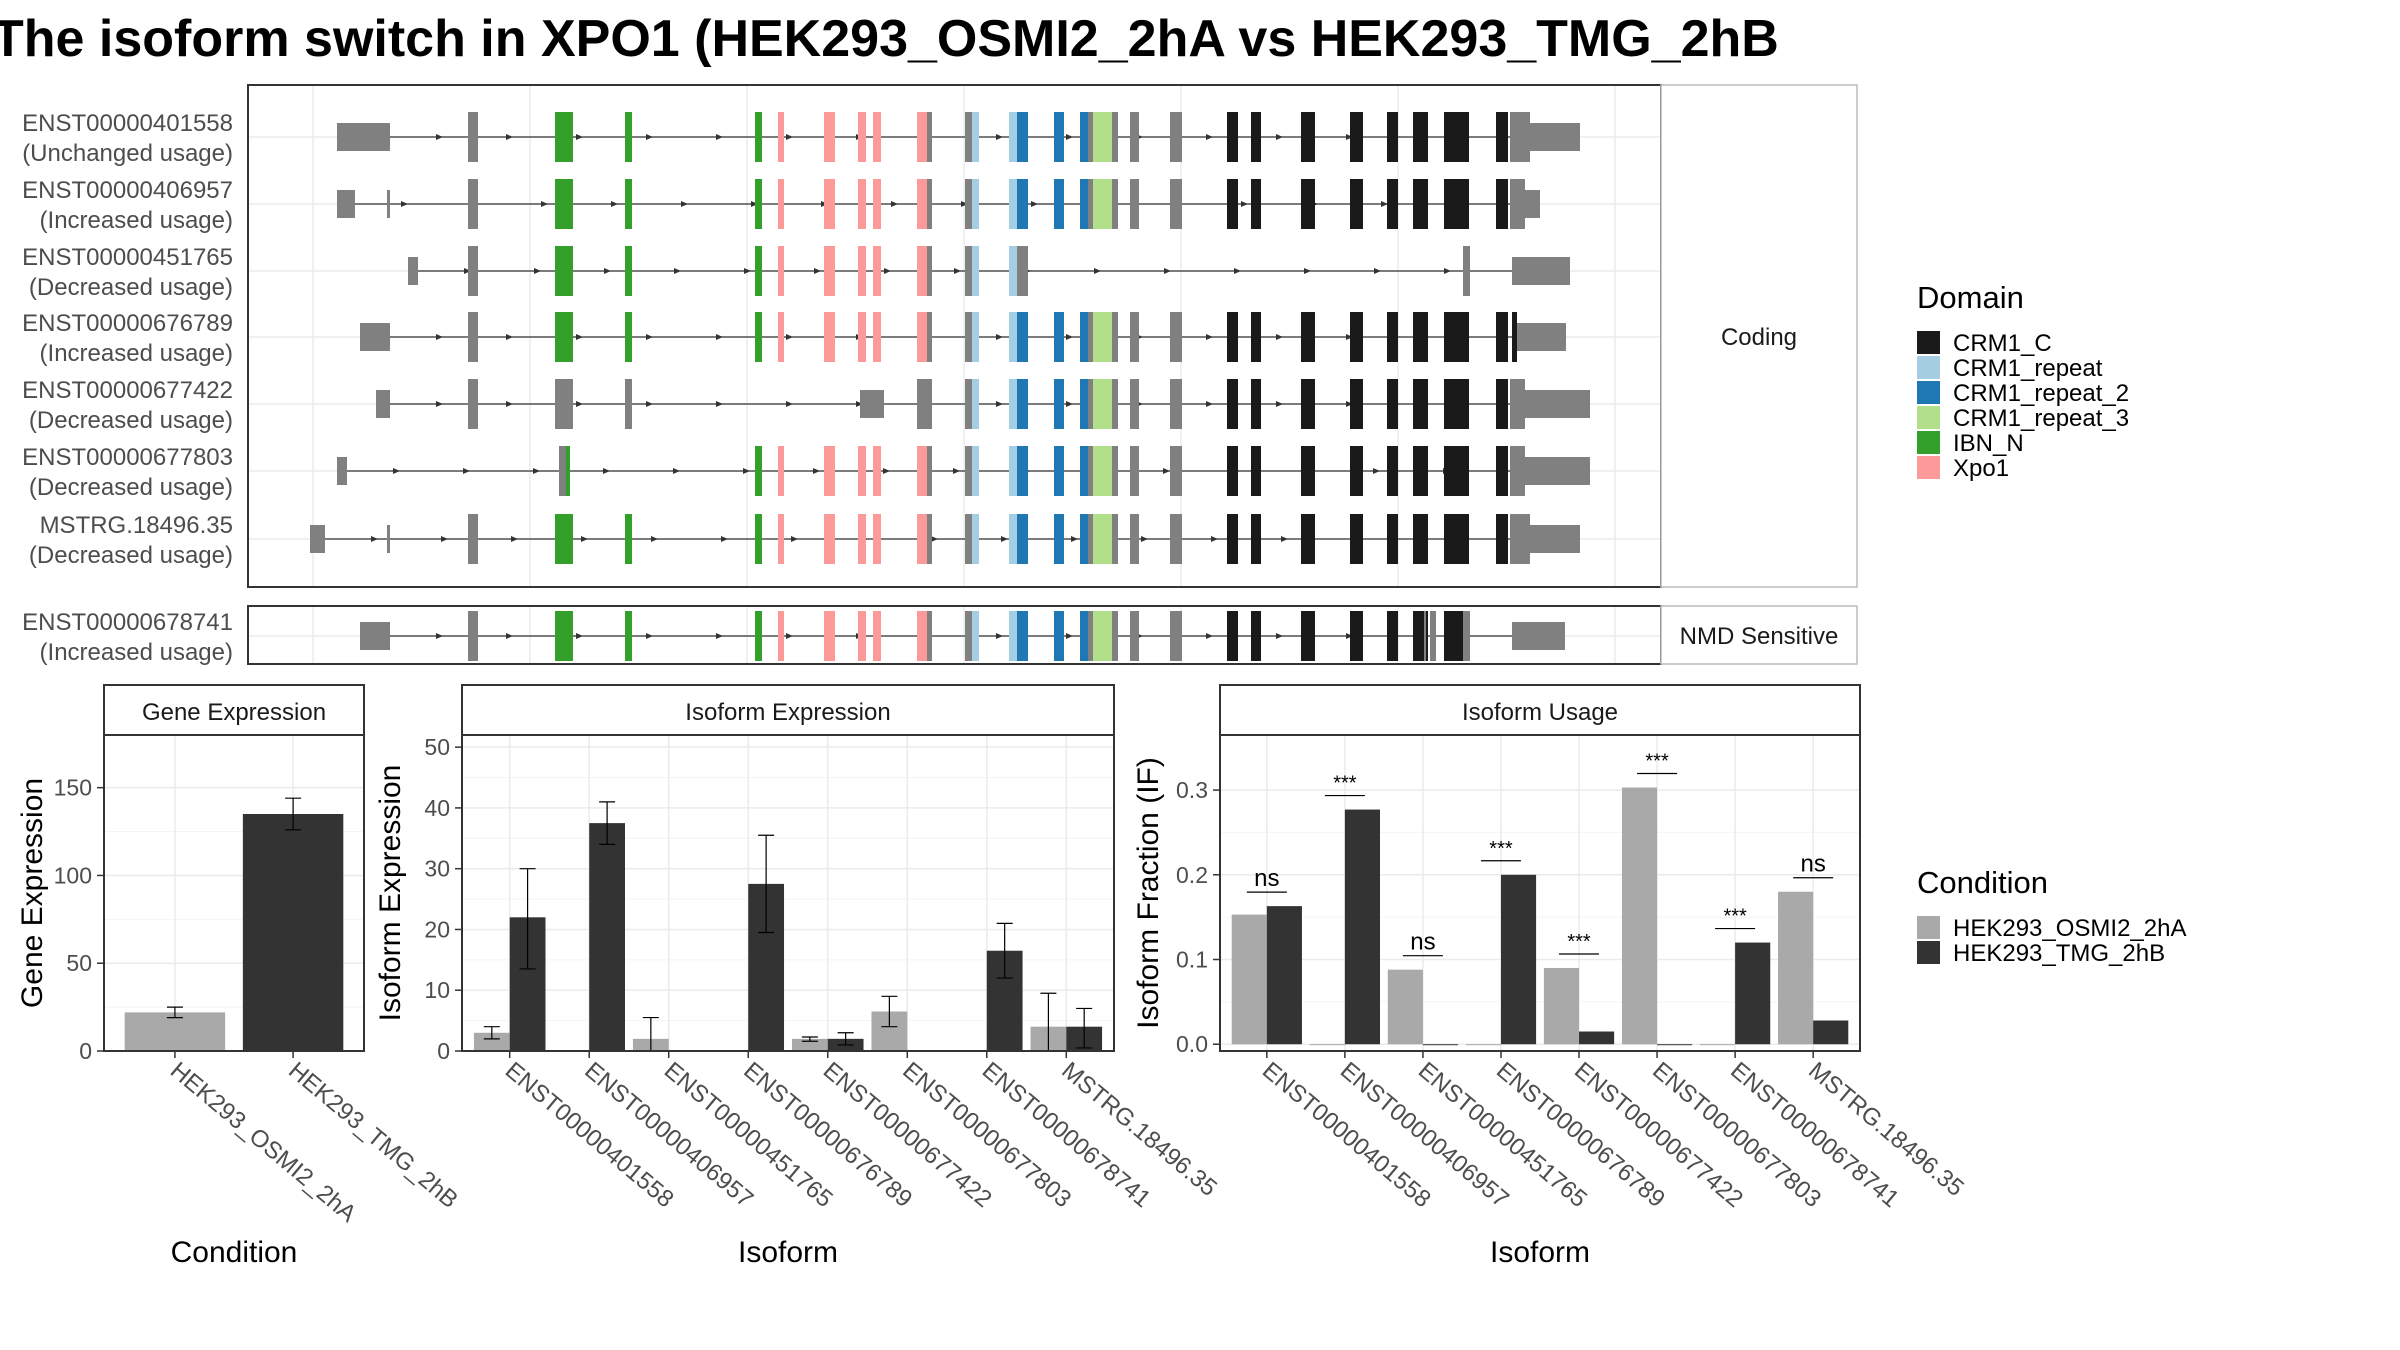 Image resolution: width=2400 pixels, height=1350 pixels. Describe the element at coordinates (127, 323) in the screenshot. I see `transcript-id-label: ENST00000676789` at that location.